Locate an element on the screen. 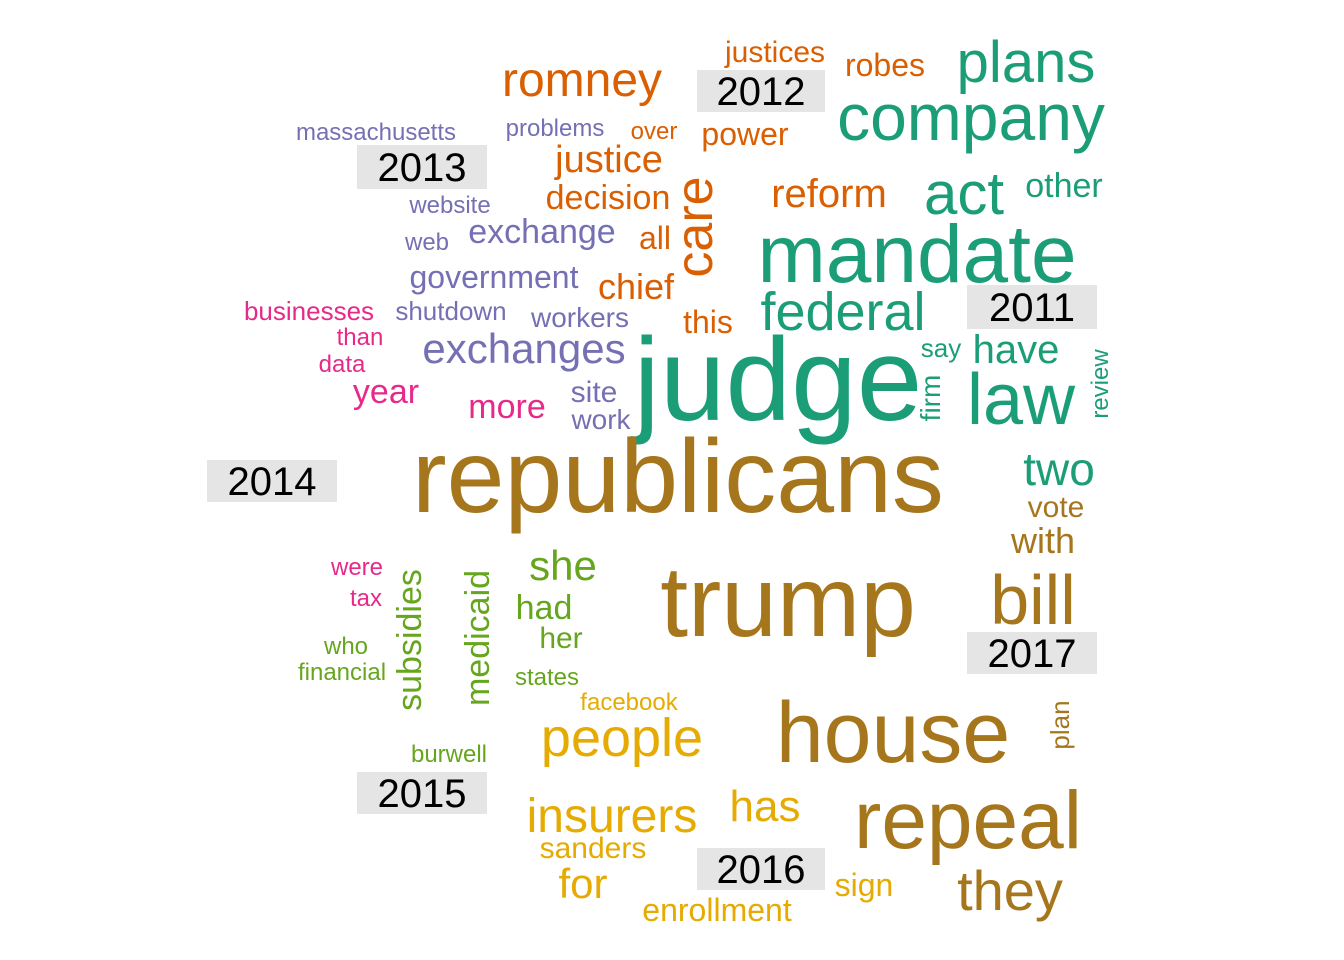 Image resolution: width=1344 pixels, height=960 pixels. word-site: site is located at coordinates (594, 392).